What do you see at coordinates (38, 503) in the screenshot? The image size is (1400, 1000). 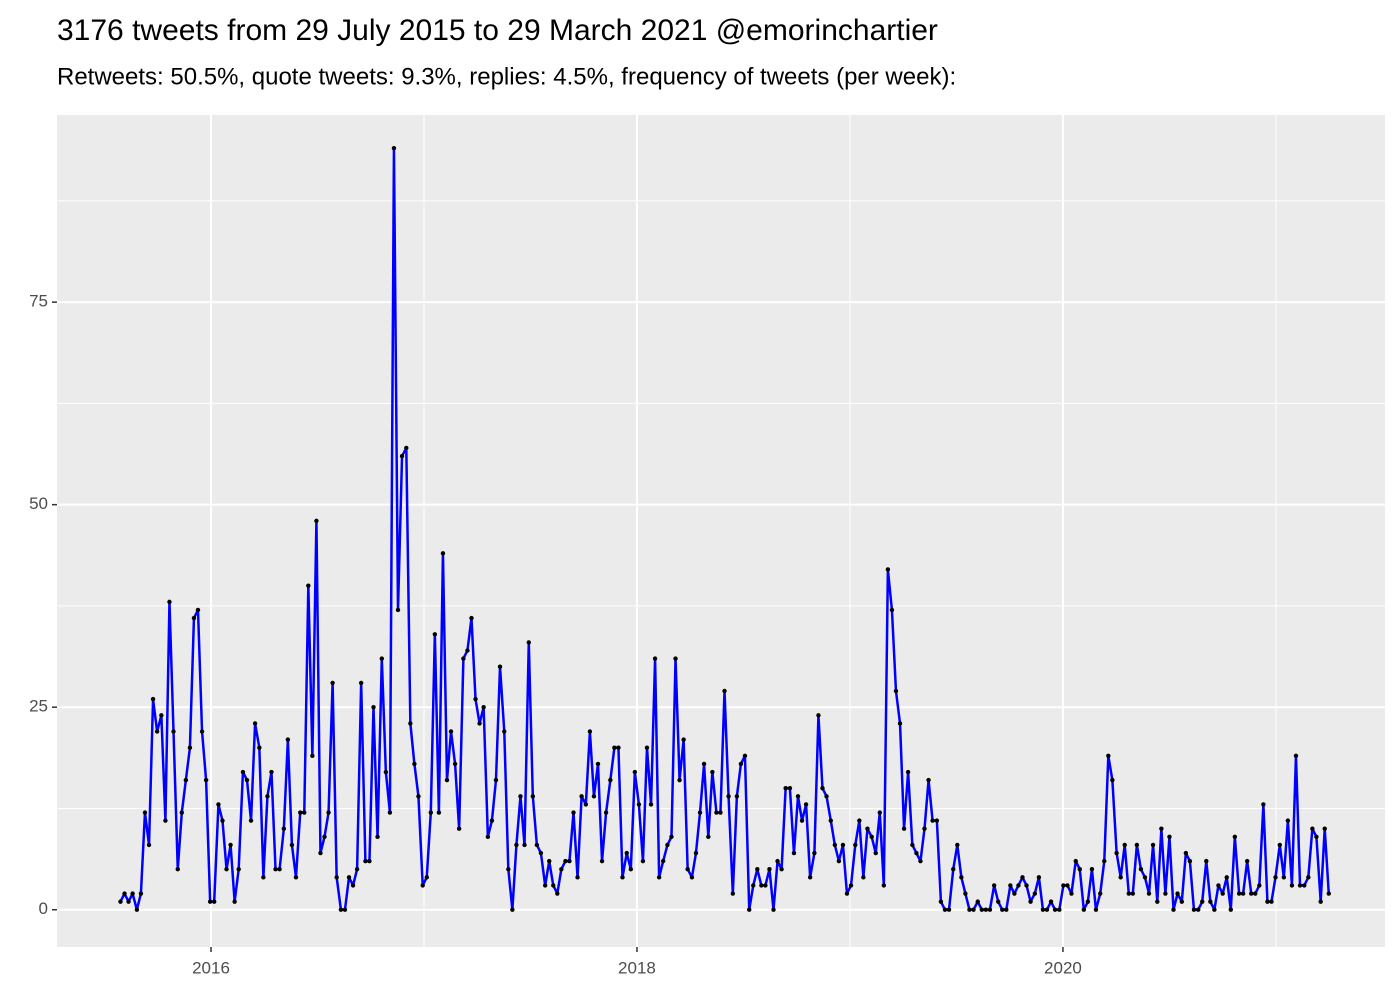 I see `y-tick-label: 50` at bounding box center [38, 503].